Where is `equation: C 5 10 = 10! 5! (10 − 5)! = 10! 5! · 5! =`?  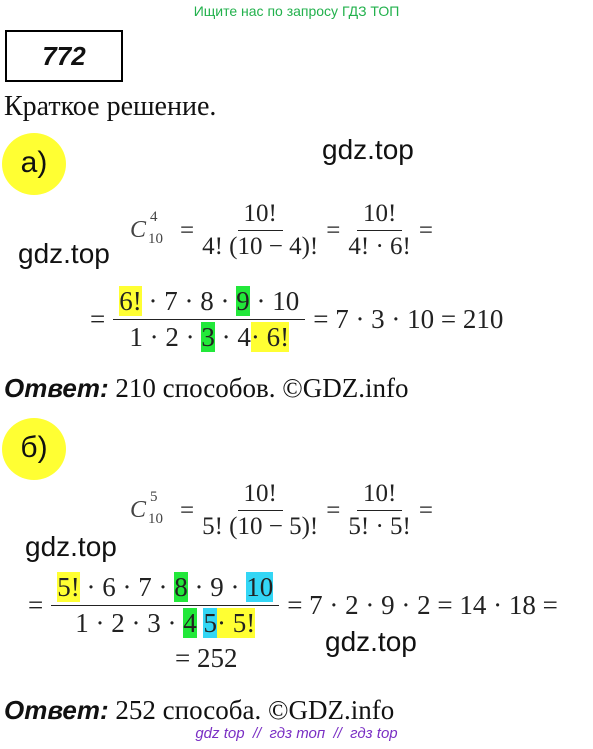
equation: C 5 10 = 10! 5! (10 − 5)! = 10! 5! · 5! = is located at coordinates (281, 510).